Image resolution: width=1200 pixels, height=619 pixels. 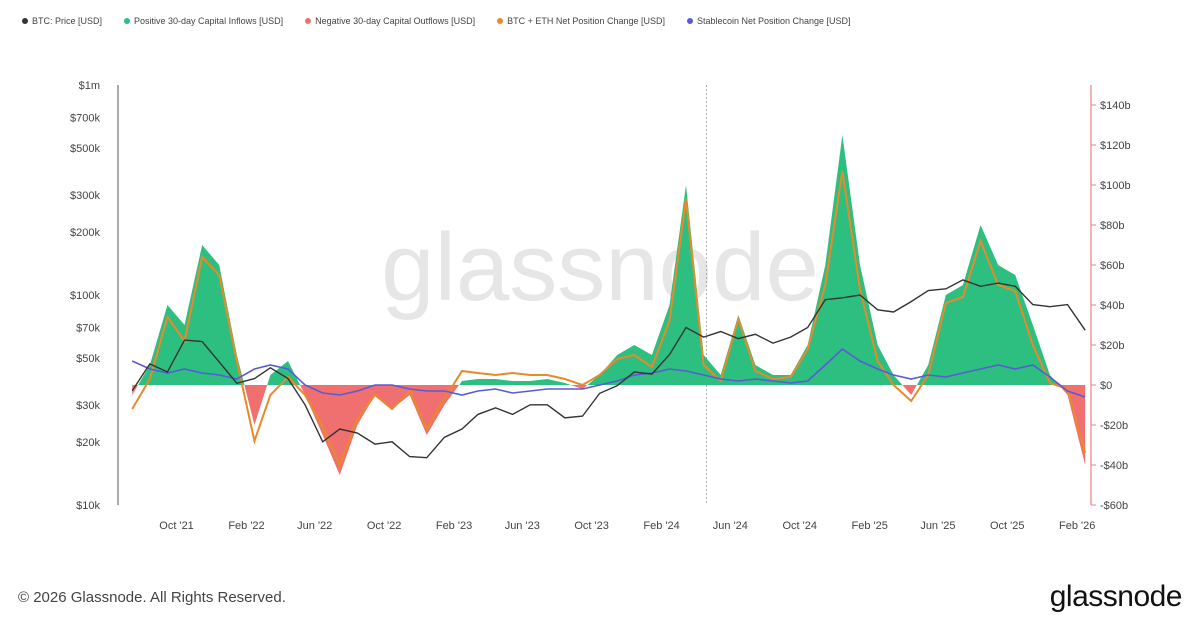 What do you see at coordinates (1077, 526) in the screenshot?
I see `x-tick-label: Feb '26` at bounding box center [1077, 526].